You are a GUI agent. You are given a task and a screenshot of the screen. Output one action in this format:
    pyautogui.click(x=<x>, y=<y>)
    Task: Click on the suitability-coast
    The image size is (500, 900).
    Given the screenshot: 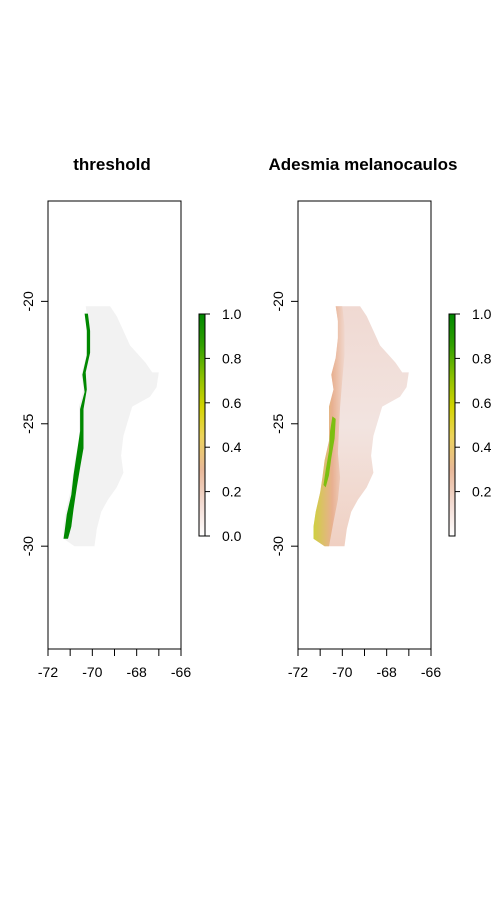 What is the action you would take?
    pyautogui.click(x=329, y=426)
    